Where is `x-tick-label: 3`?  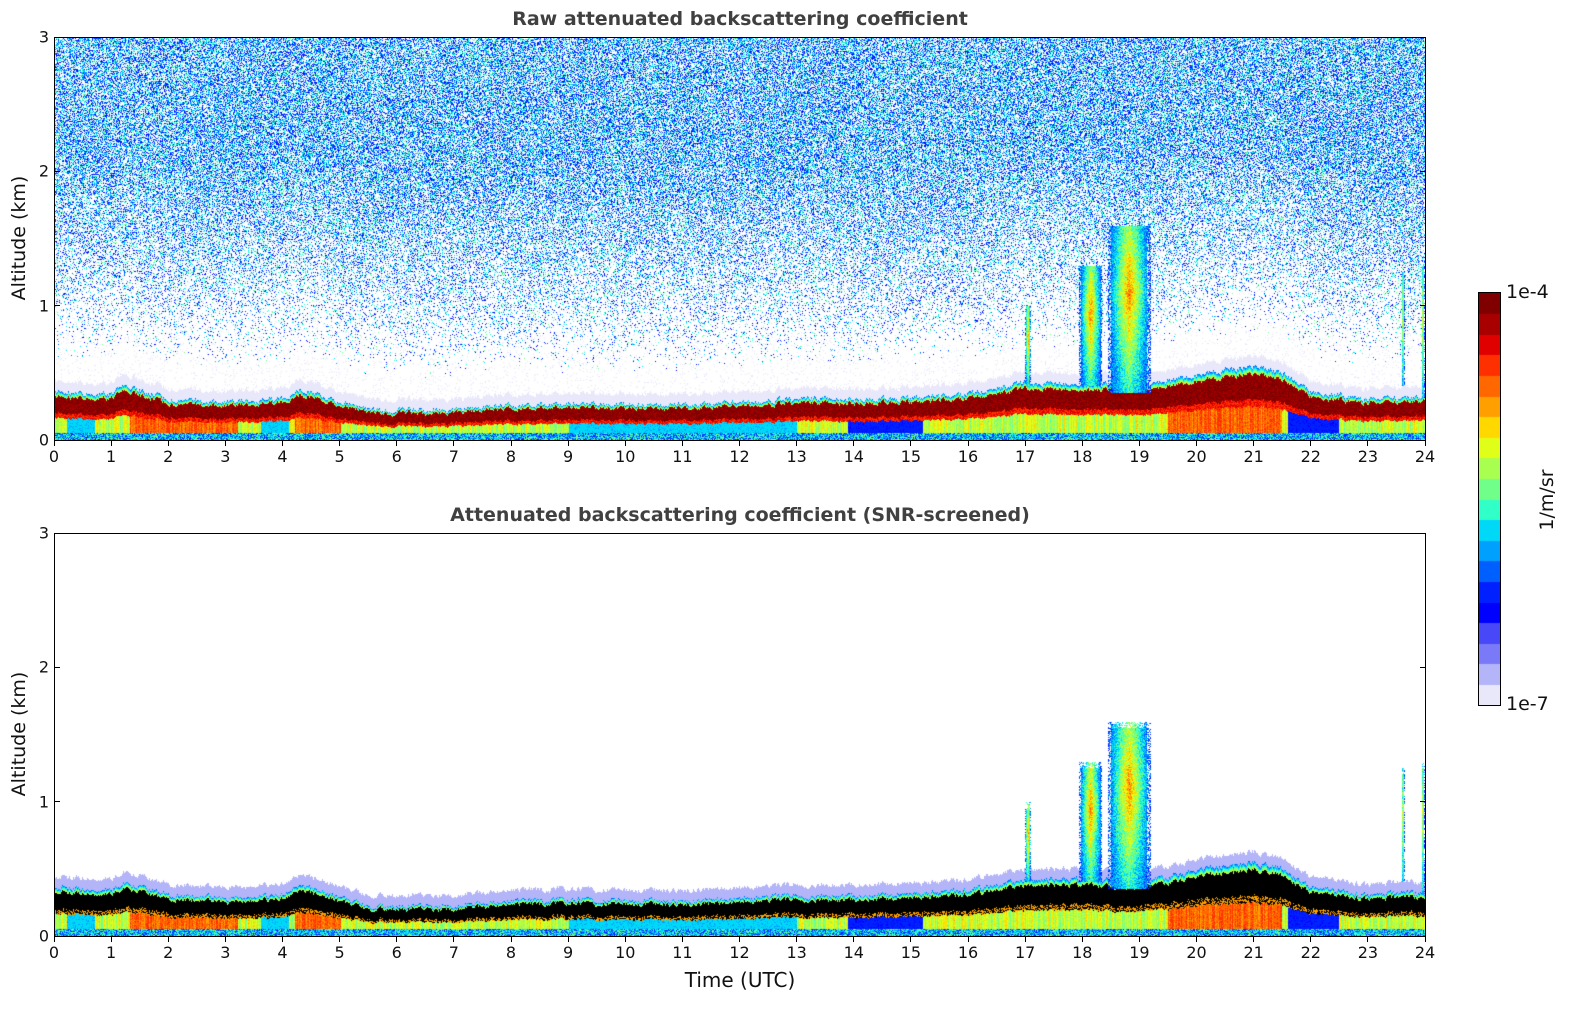 x-tick-label: 3 is located at coordinates (225, 456).